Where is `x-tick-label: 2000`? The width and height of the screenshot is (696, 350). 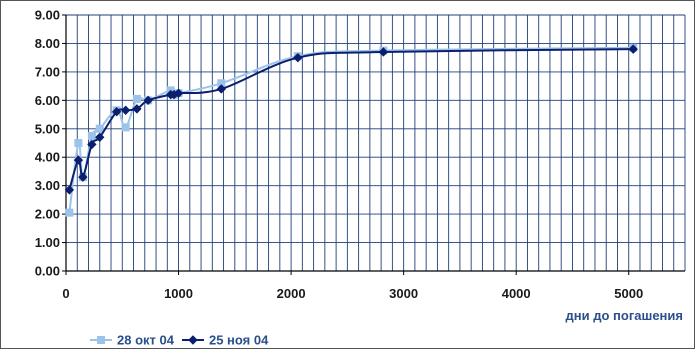
x-tick-label: 2000 is located at coordinates (291, 293).